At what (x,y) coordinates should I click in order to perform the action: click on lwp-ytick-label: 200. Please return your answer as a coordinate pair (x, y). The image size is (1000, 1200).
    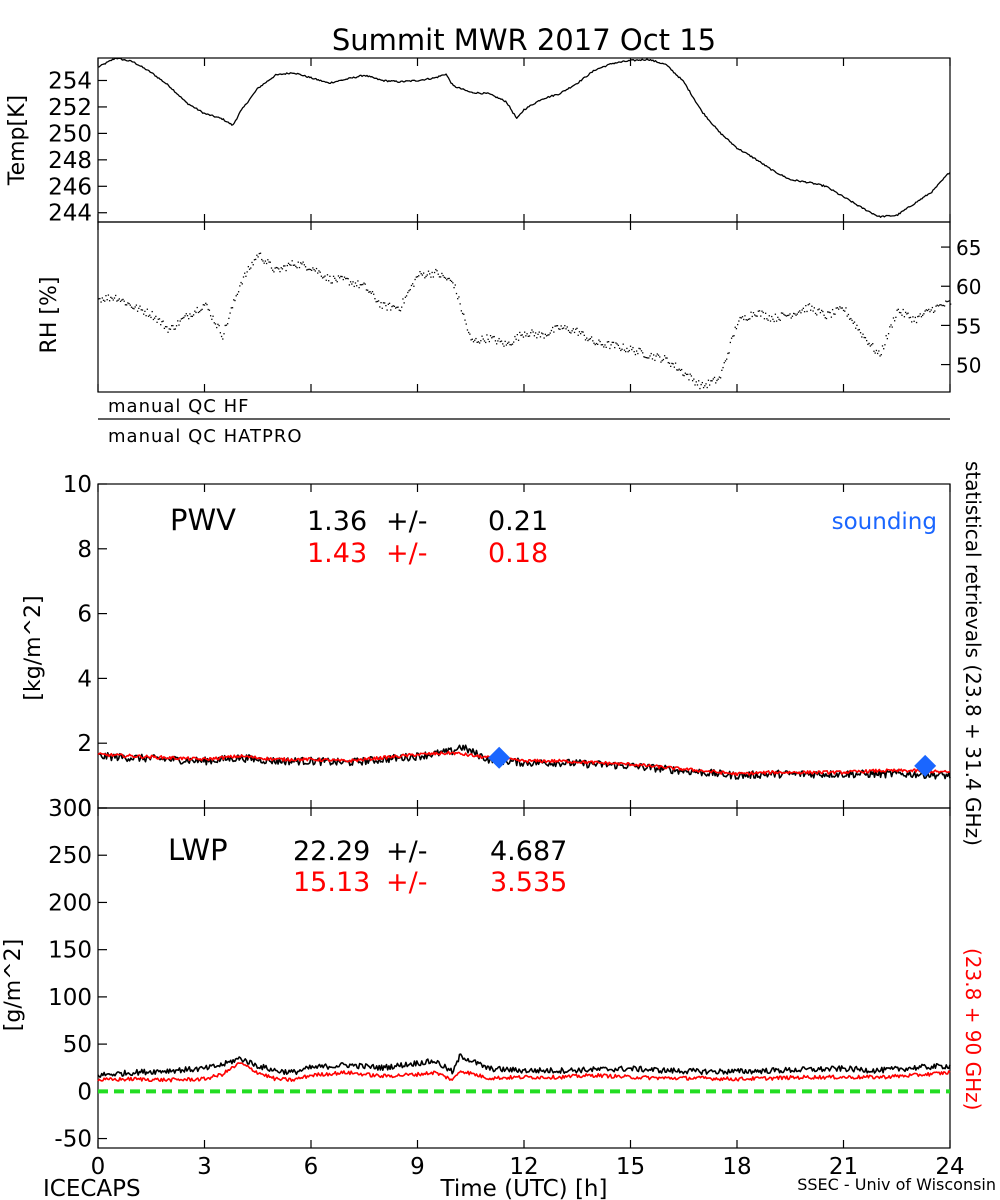
    Looking at the image, I should click on (70, 903).